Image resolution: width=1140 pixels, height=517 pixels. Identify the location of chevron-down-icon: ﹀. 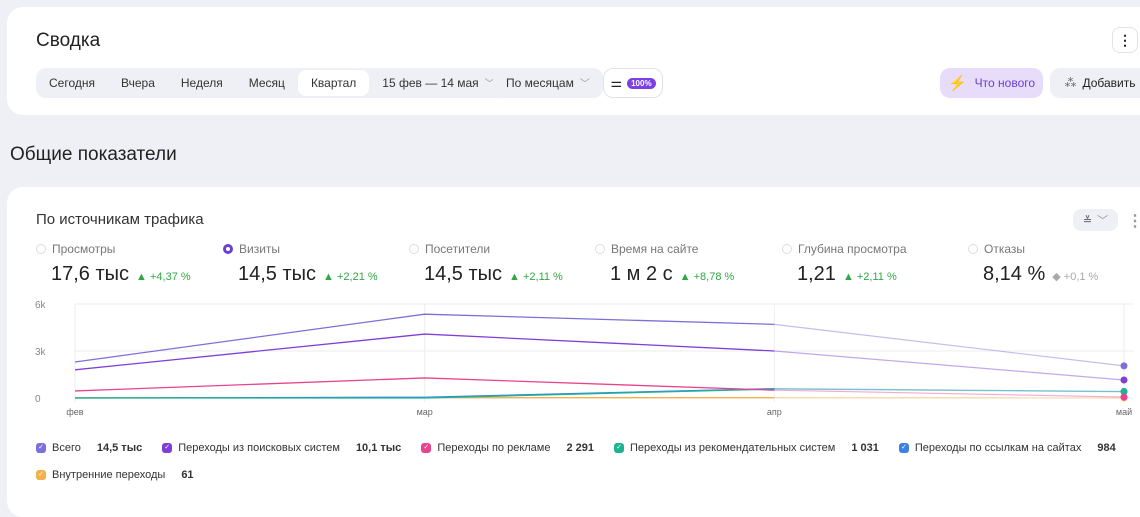
(585, 84).